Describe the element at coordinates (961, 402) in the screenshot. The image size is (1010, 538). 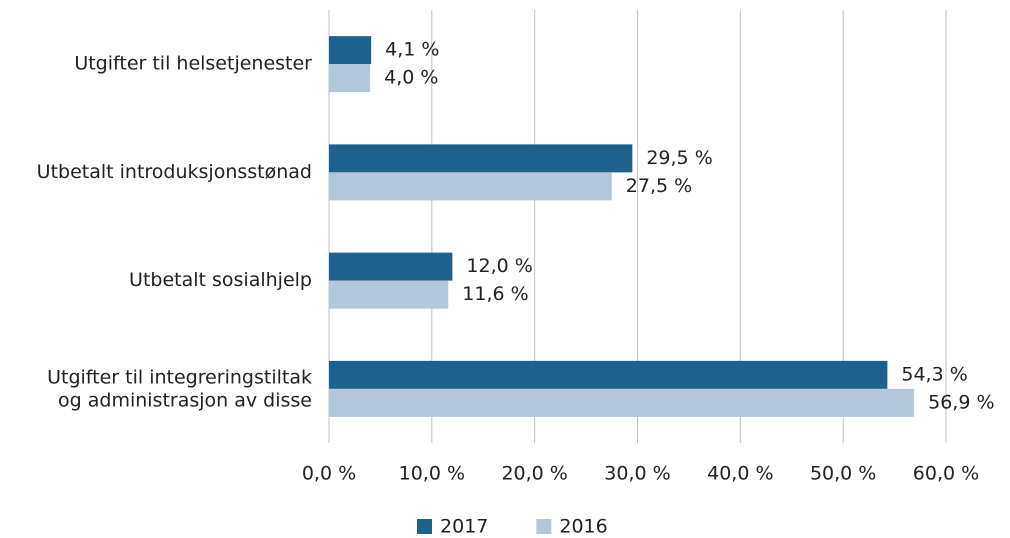
I see `value-label: 56,9 %` at that location.